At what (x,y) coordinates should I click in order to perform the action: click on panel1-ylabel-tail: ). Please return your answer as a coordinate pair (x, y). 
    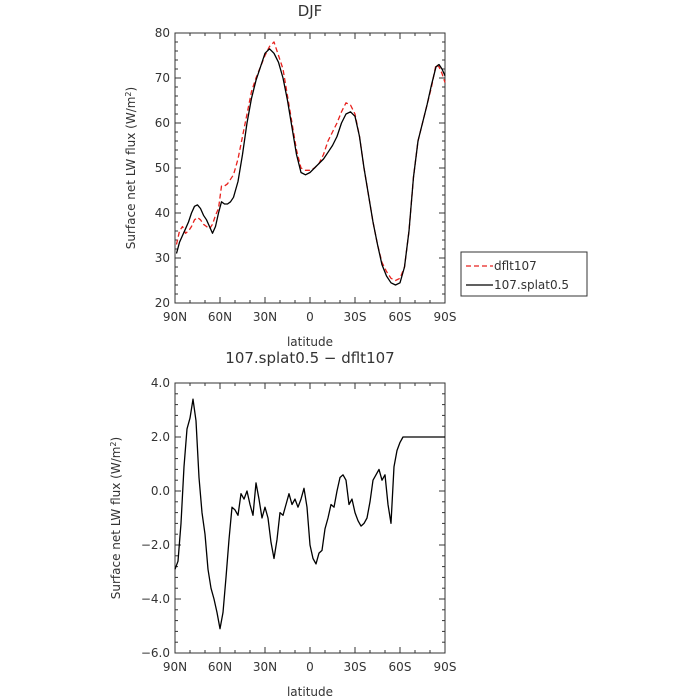
    Looking at the image, I should click on (131, 89).